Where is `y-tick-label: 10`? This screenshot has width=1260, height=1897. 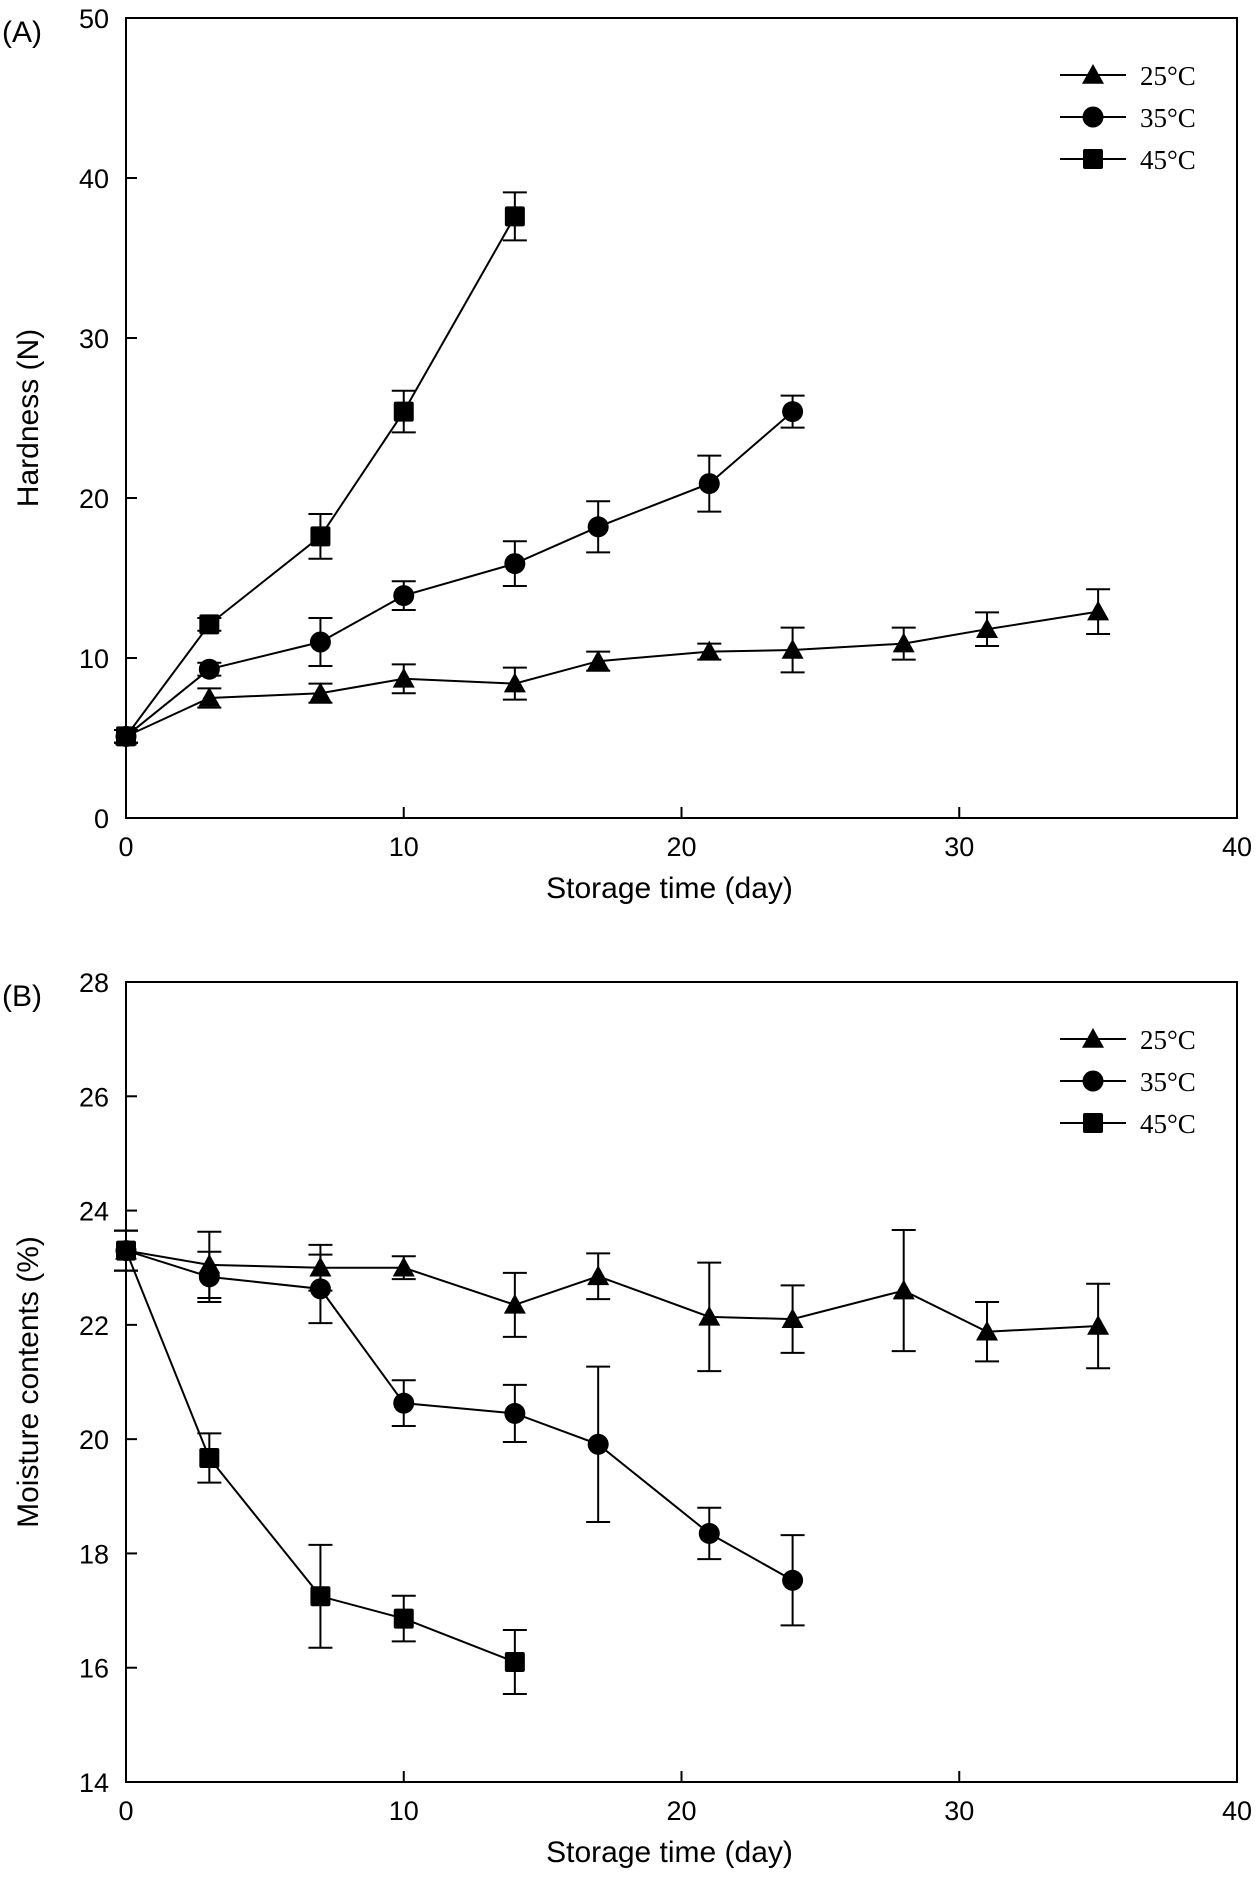
y-tick-label: 10 is located at coordinates (94, 659).